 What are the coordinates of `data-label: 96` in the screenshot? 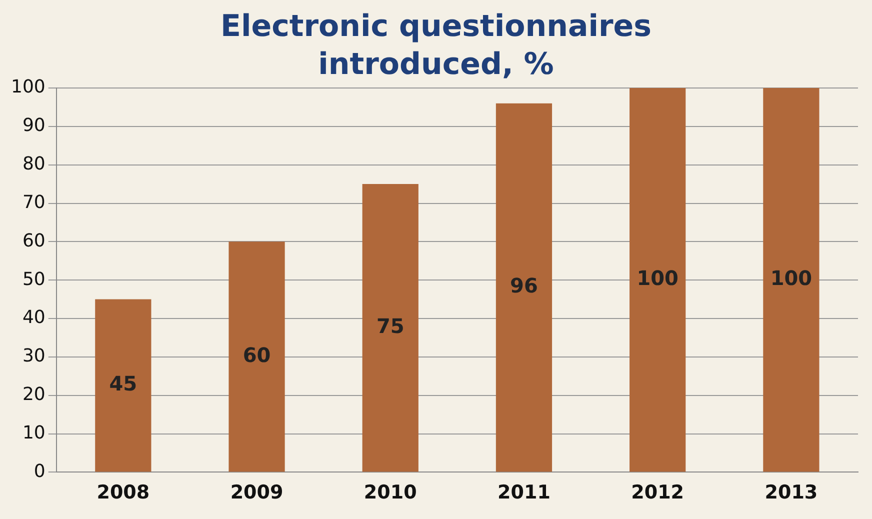 It's located at (524, 286).